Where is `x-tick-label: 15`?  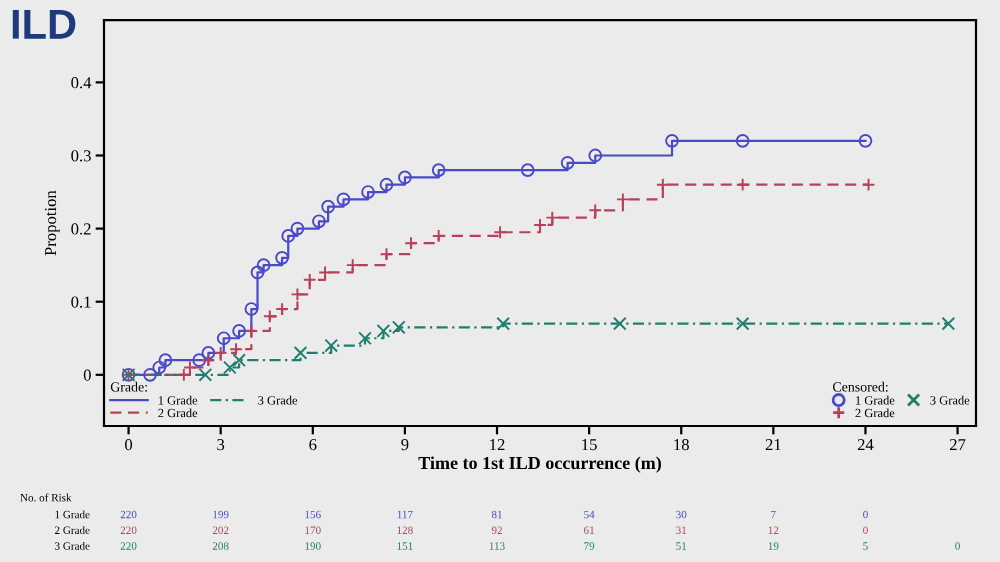
x-tick-label: 15 is located at coordinates (589, 445).